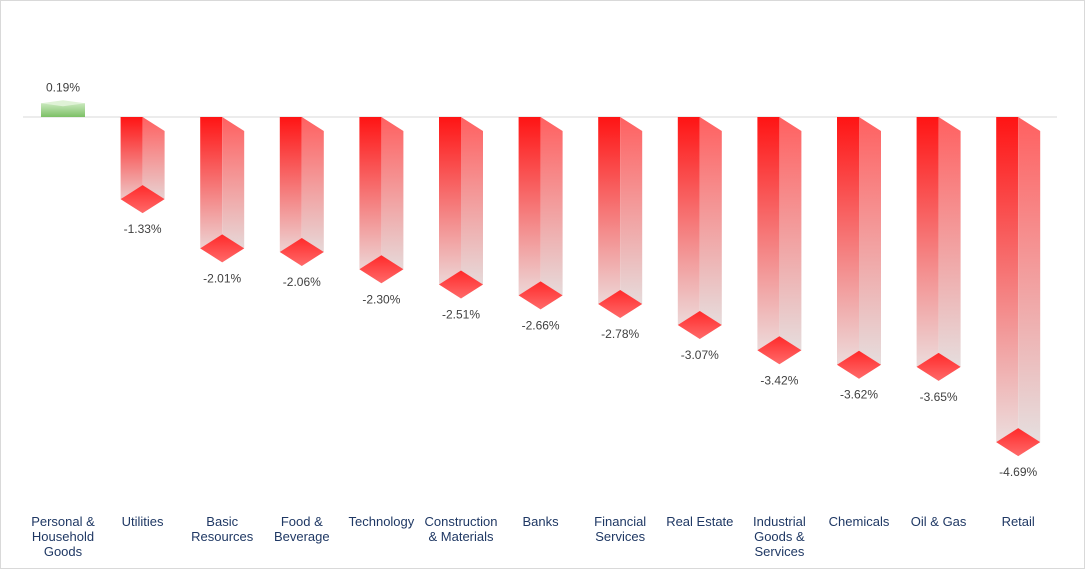 The width and height of the screenshot is (1085, 569). Describe the element at coordinates (461, 314) in the screenshot. I see `data-label: -2.51%` at that location.